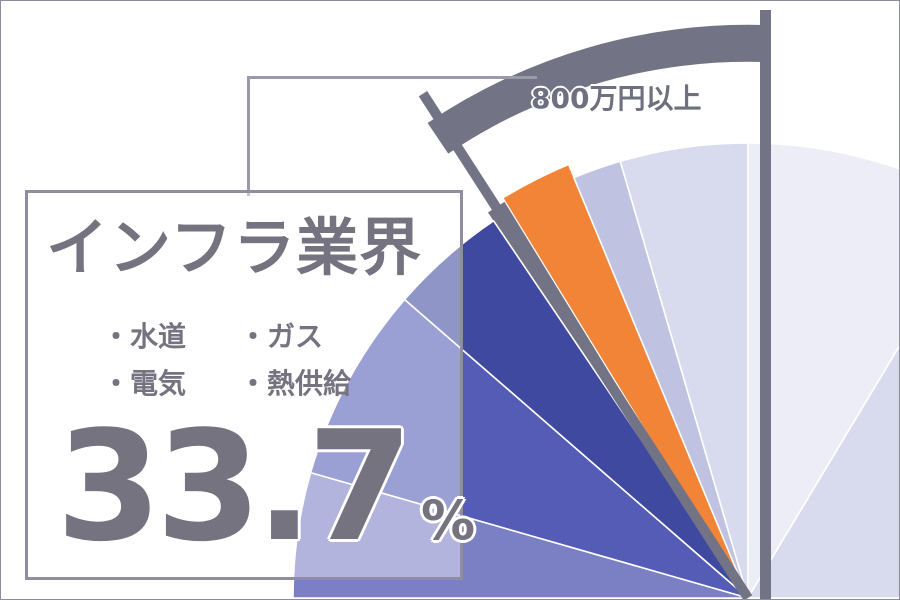  What do you see at coordinates (281, 336) in the screenshot?
I see `industry-item-gas: ・ガス` at bounding box center [281, 336].